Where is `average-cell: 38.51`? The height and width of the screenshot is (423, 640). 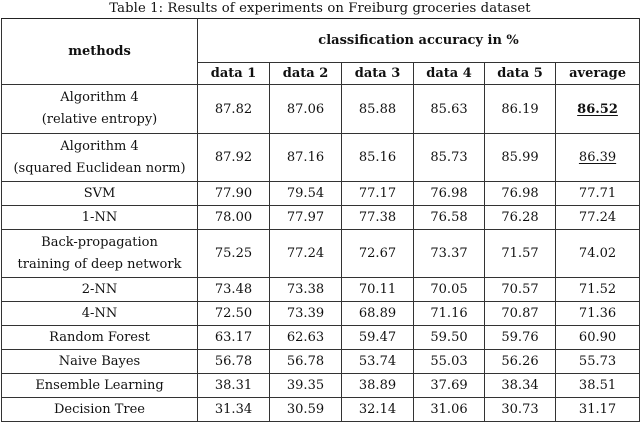 average-cell: 38.51 is located at coordinates (597, 385).